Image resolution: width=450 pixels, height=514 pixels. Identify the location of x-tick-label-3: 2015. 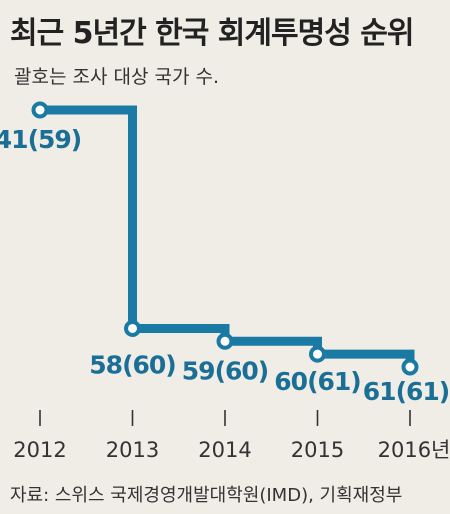
(317, 450).